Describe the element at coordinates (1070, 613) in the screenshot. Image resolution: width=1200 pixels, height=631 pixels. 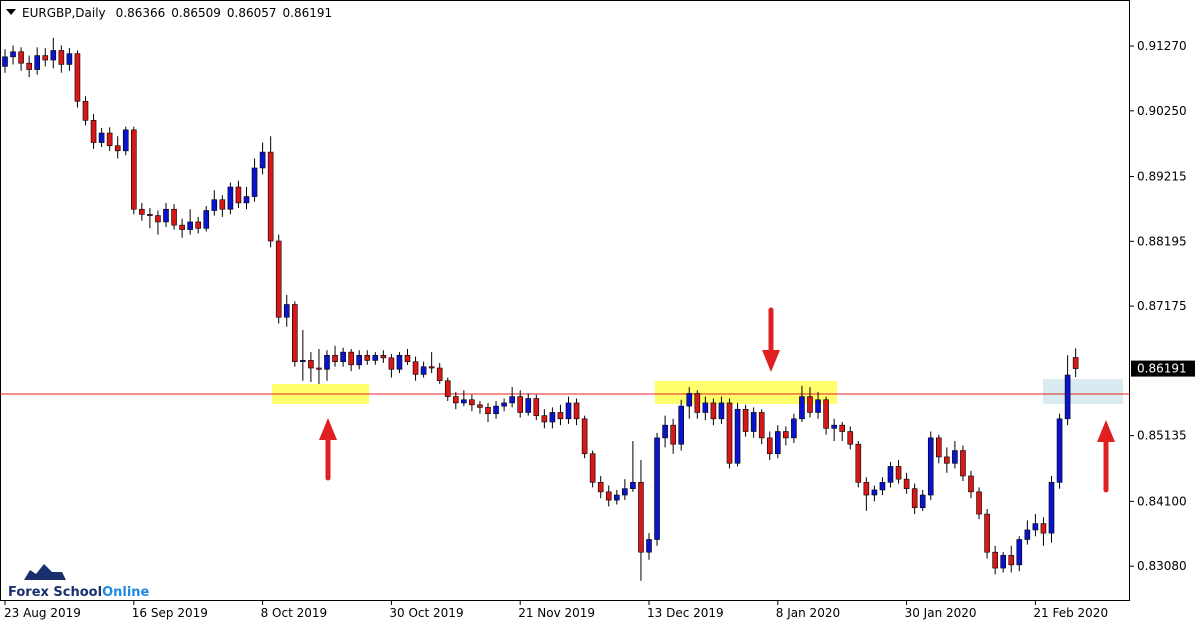
I see `x-tick-label: 21 Feb 2020` at that location.